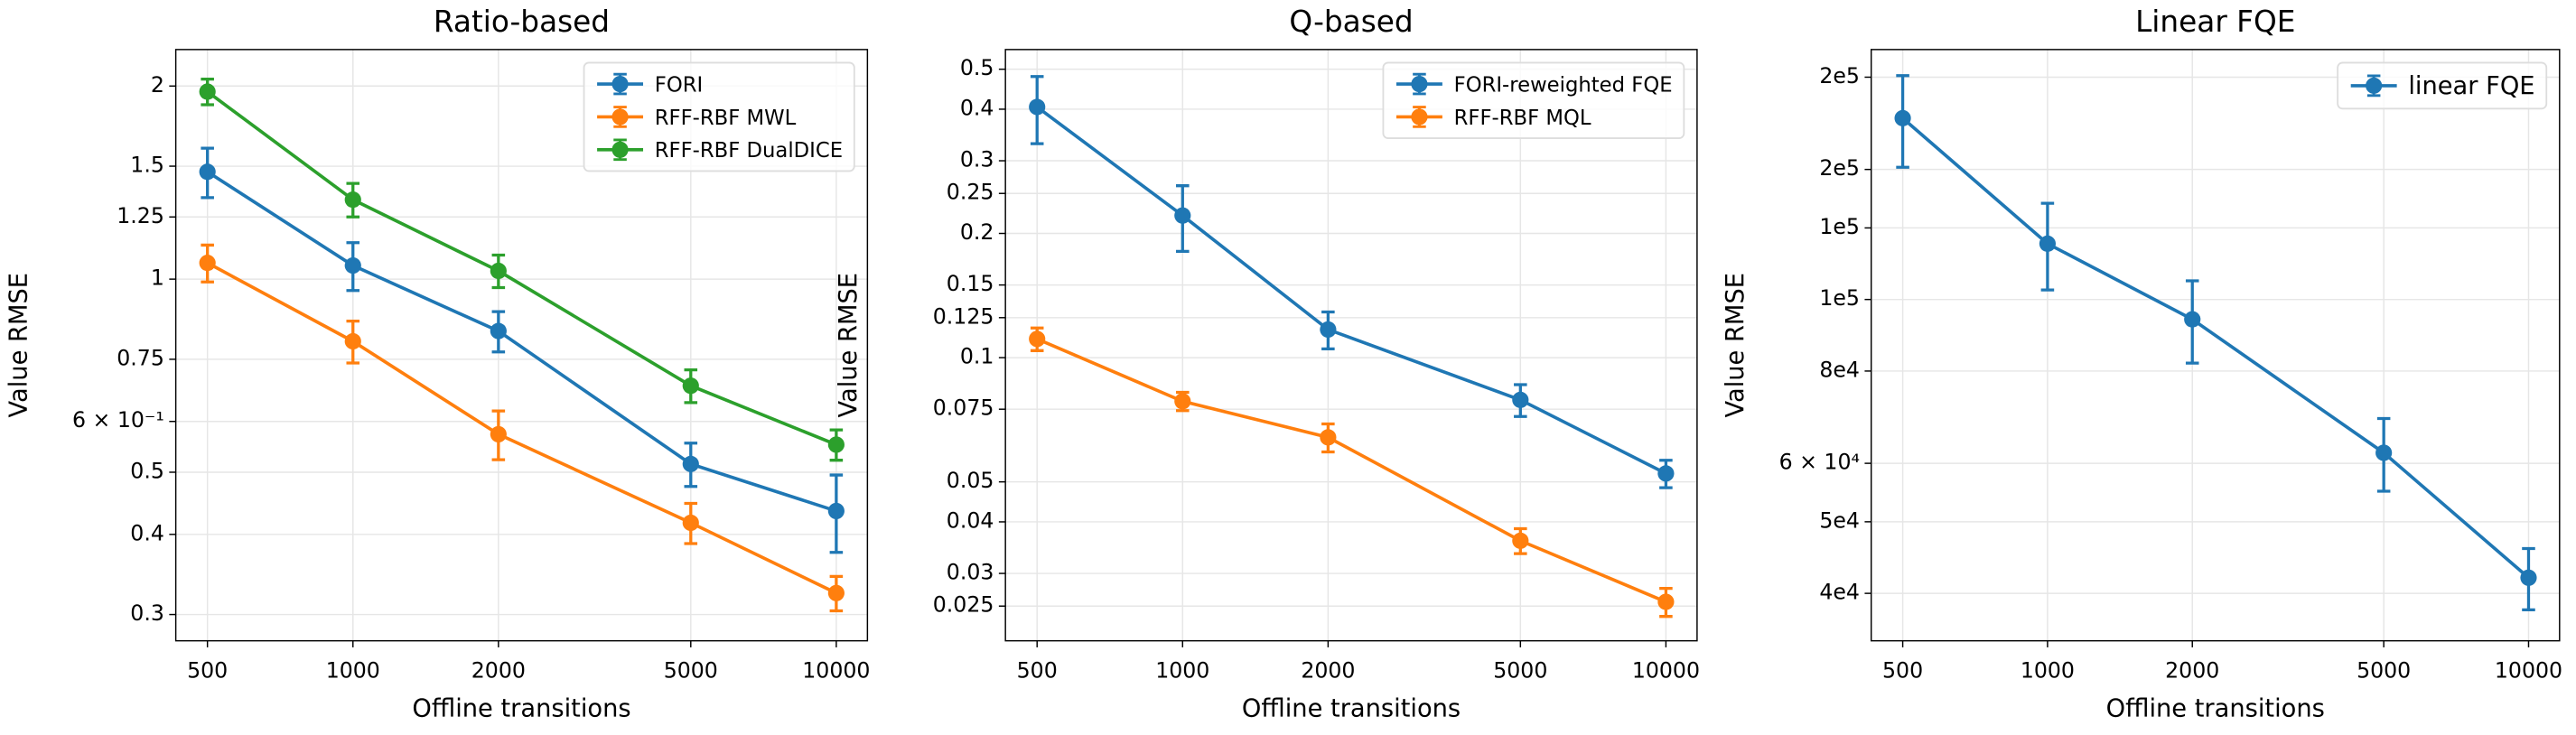  What do you see at coordinates (2384, 671) in the screenshot?
I see `x-tick-label: 5000` at bounding box center [2384, 671].